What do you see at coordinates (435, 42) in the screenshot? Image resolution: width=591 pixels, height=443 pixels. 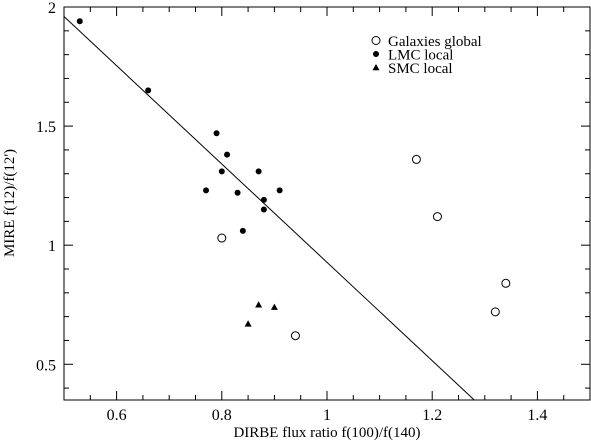 I see `legend-label: Galaxies global` at bounding box center [435, 42].